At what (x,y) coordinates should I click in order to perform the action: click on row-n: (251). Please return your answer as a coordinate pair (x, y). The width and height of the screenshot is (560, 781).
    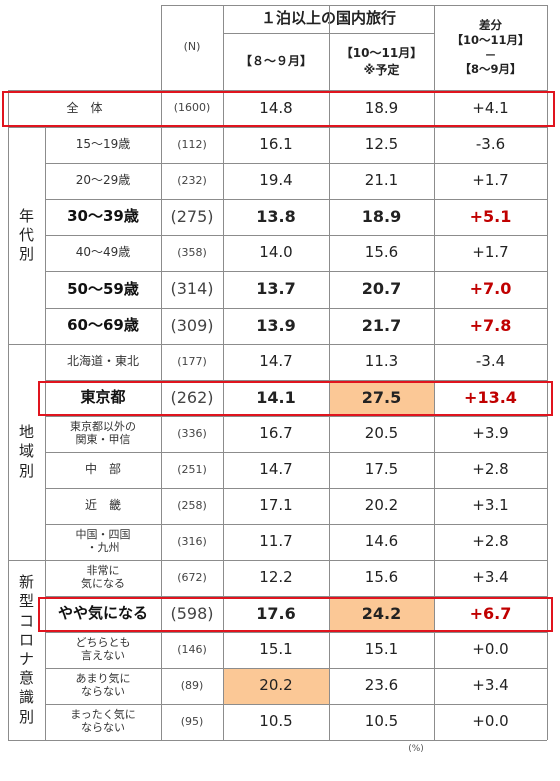
    Looking at the image, I should click on (192, 469).